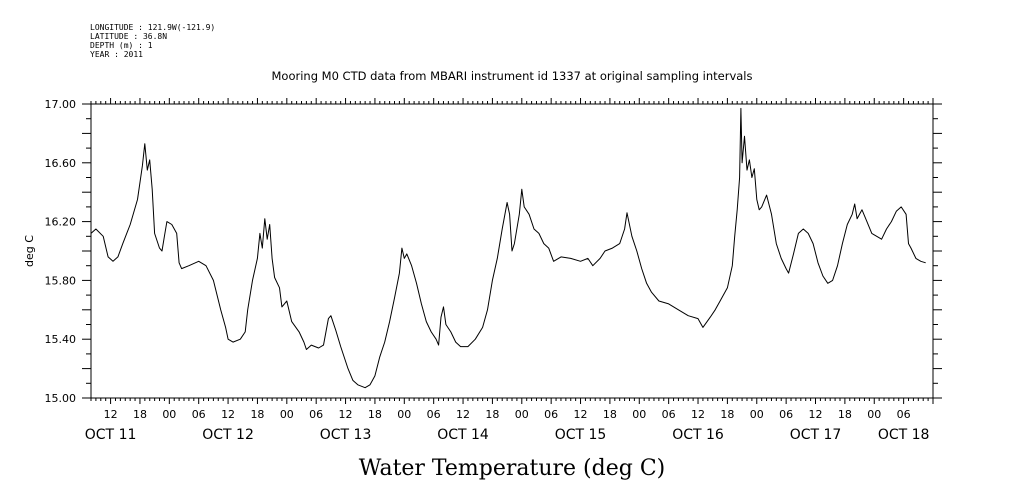  What do you see at coordinates (904, 435) in the screenshot?
I see `x-date-label: OCT 18` at bounding box center [904, 435].